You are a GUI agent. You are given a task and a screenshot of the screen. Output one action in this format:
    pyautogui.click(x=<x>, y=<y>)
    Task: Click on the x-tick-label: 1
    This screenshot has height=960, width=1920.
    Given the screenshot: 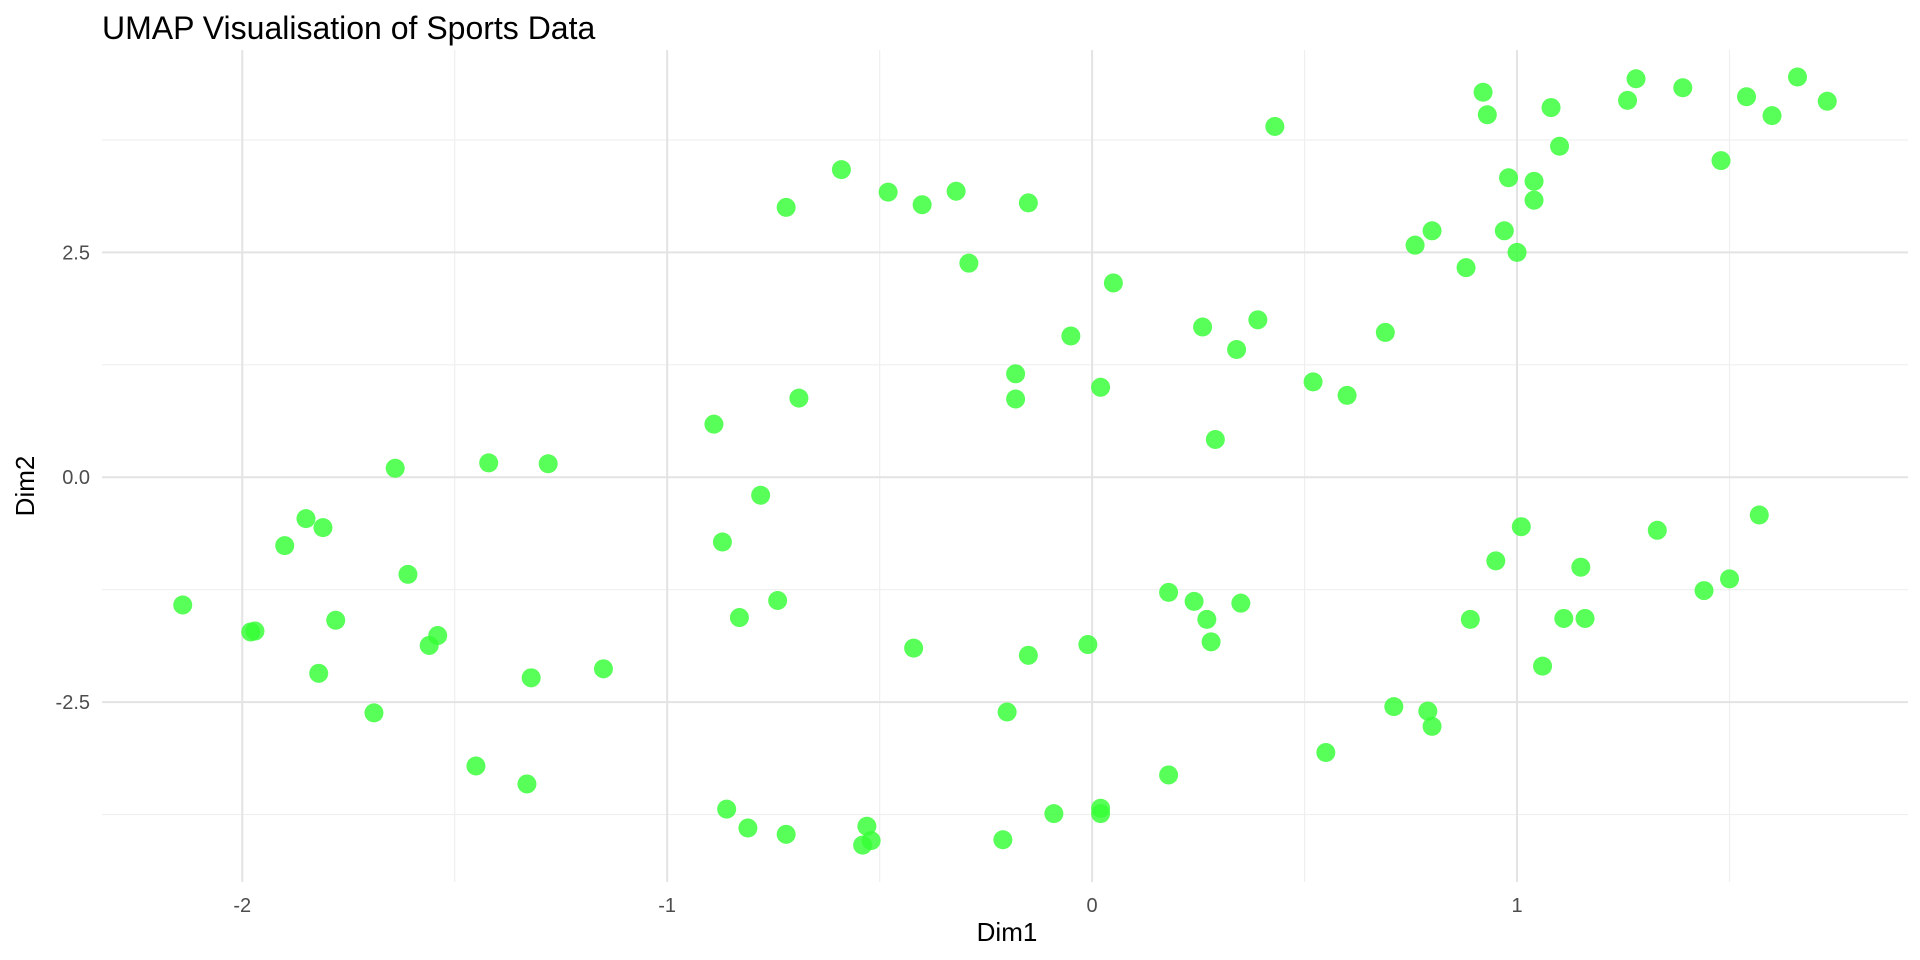 What is the action you would take?
    pyautogui.click(x=1516, y=906)
    